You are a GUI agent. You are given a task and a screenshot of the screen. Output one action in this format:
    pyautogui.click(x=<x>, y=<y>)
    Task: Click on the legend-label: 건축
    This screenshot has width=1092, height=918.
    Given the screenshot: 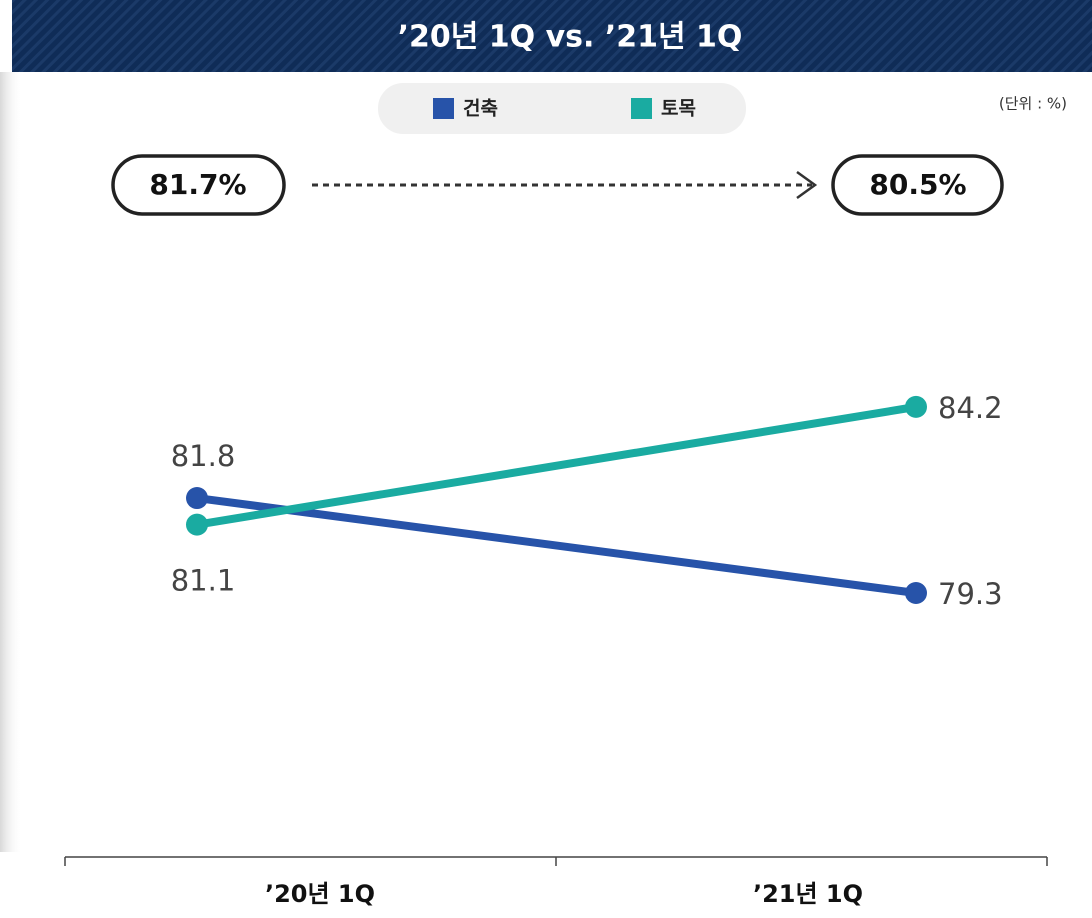 What is the action you would take?
    pyautogui.click(x=480, y=109)
    